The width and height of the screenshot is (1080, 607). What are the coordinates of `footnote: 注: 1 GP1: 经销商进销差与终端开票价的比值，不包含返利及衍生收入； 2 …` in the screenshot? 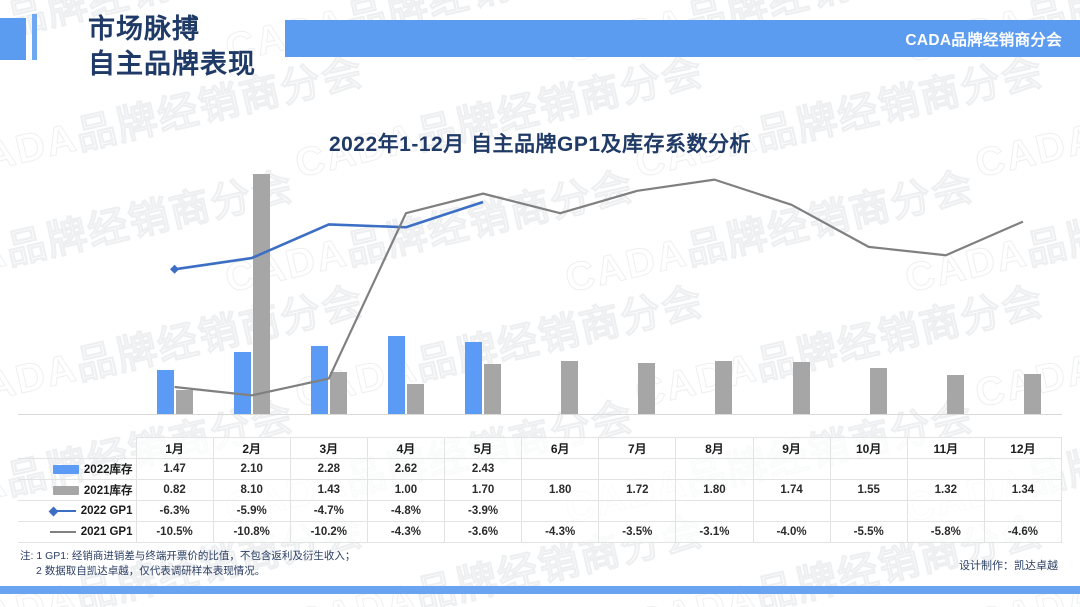 It's located at (187, 564).